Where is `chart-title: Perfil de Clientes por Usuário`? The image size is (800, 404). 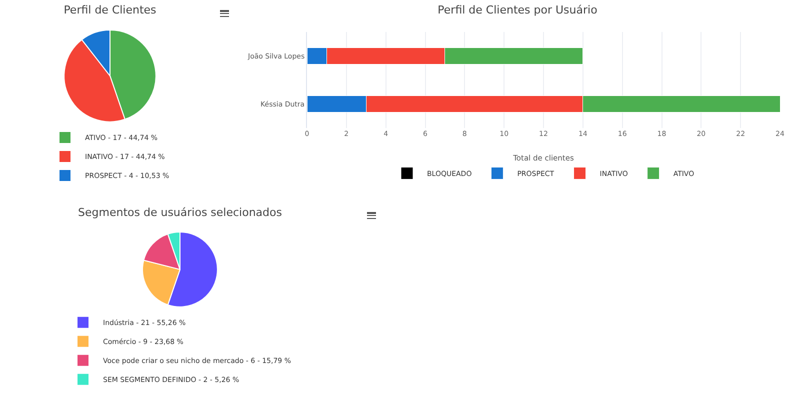
chart-title: Perfil de Clientes por Usuário is located at coordinates (518, 10).